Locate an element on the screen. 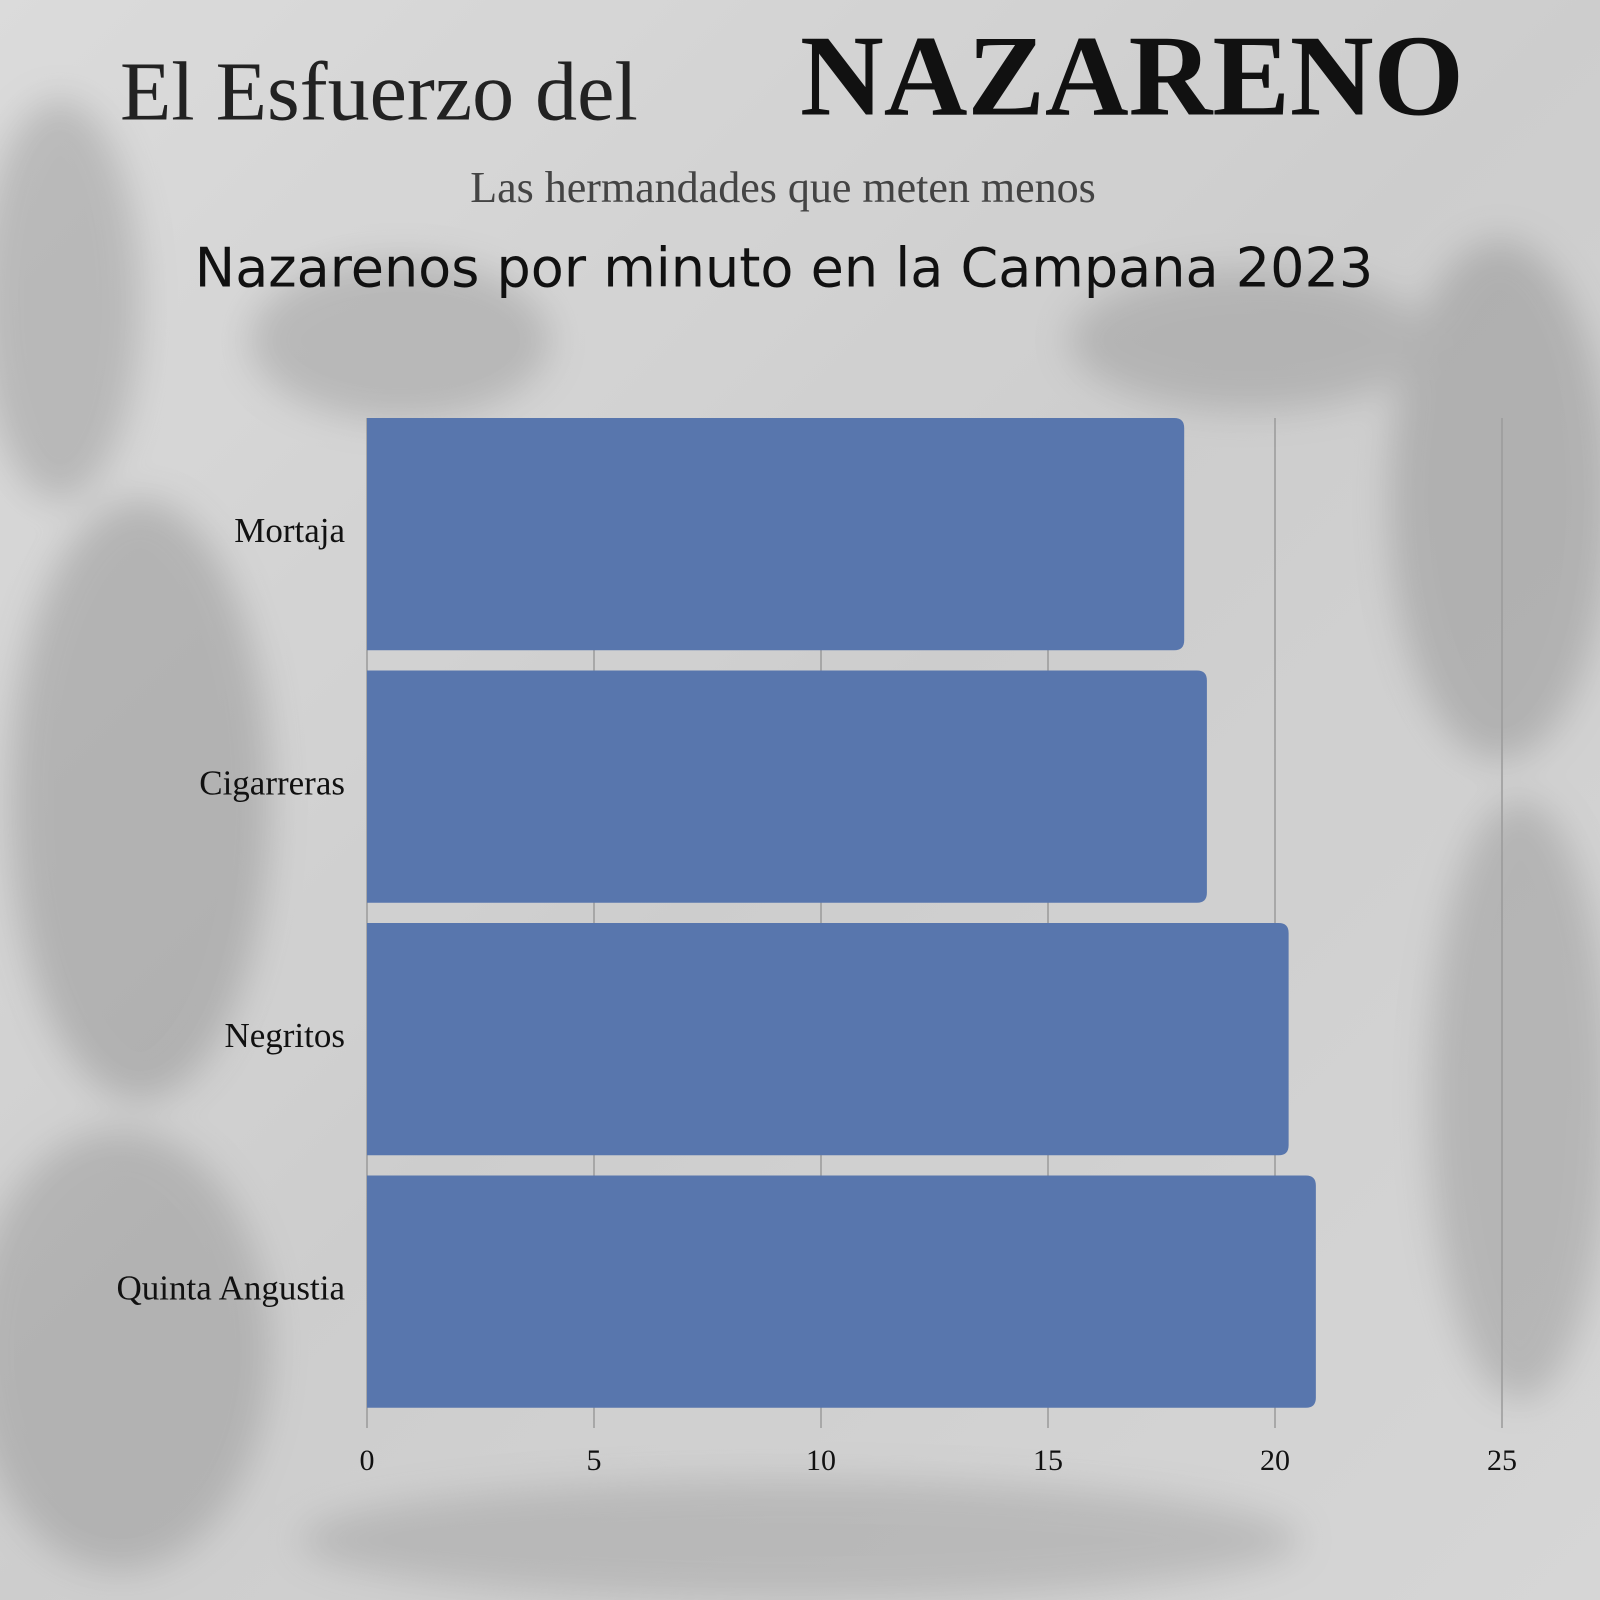  x-tick-label: 5 is located at coordinates (594, 1460).